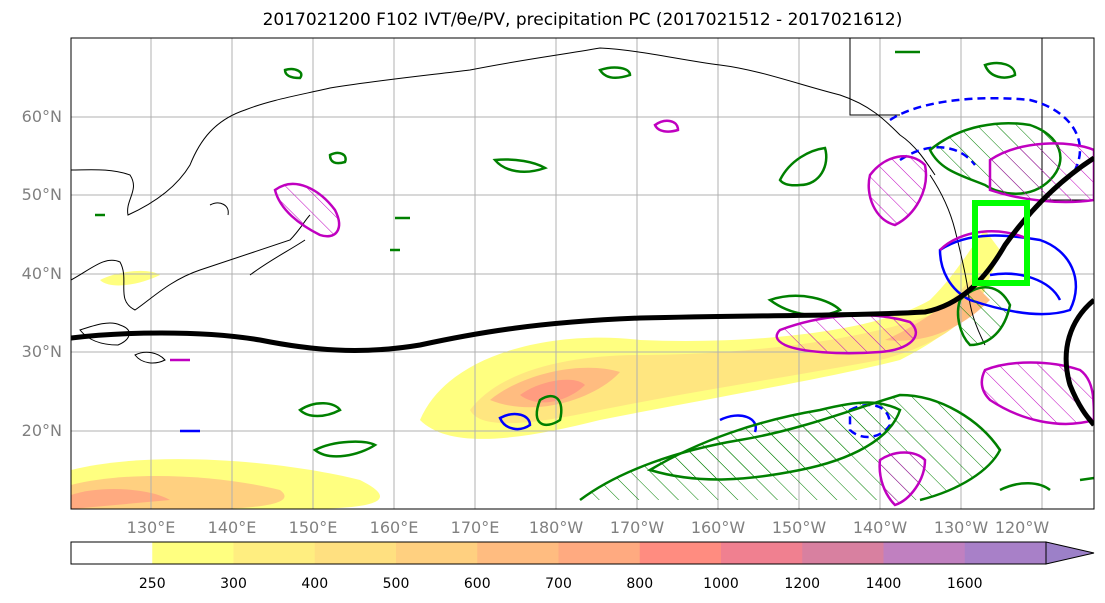  I want to click on lon-label-120w: 120°W, so click(1022, 527).